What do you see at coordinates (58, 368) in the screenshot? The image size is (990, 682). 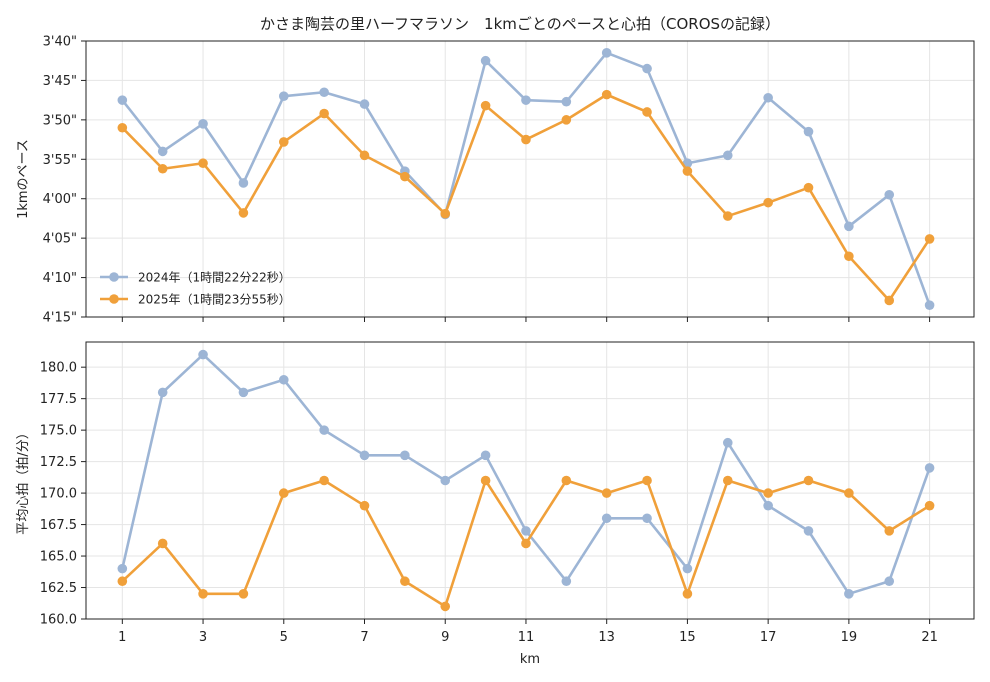 I see `hr-y-tick-label: 180.0` at bounding box center [58, 368].